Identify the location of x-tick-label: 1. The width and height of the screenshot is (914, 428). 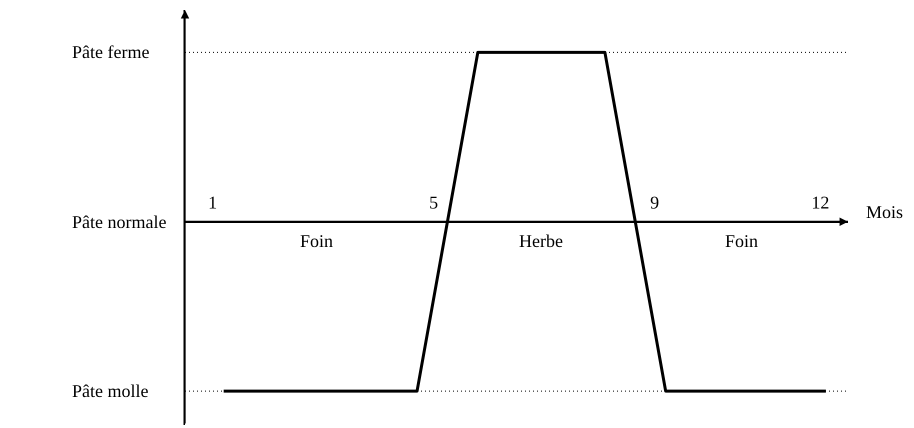
(213, 202).